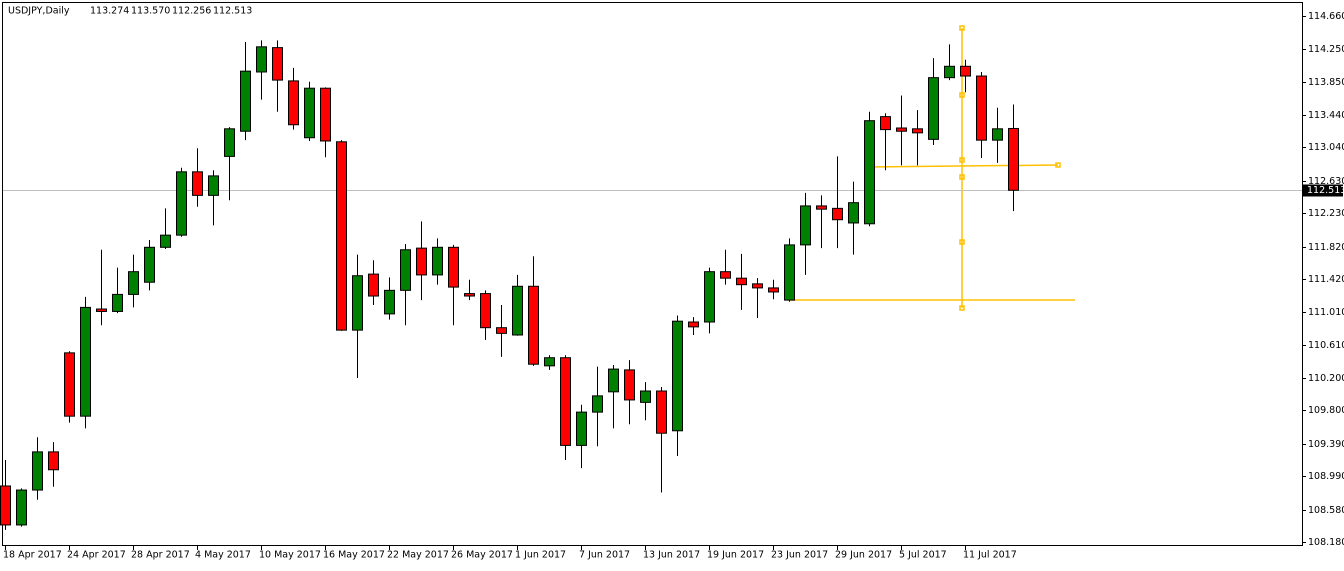 This screenshot has height=571, width=1344. Describe the element at coordinates (39, 11) in the screenshot. I see `symbol-label: USDJPY,Daily` at that location.